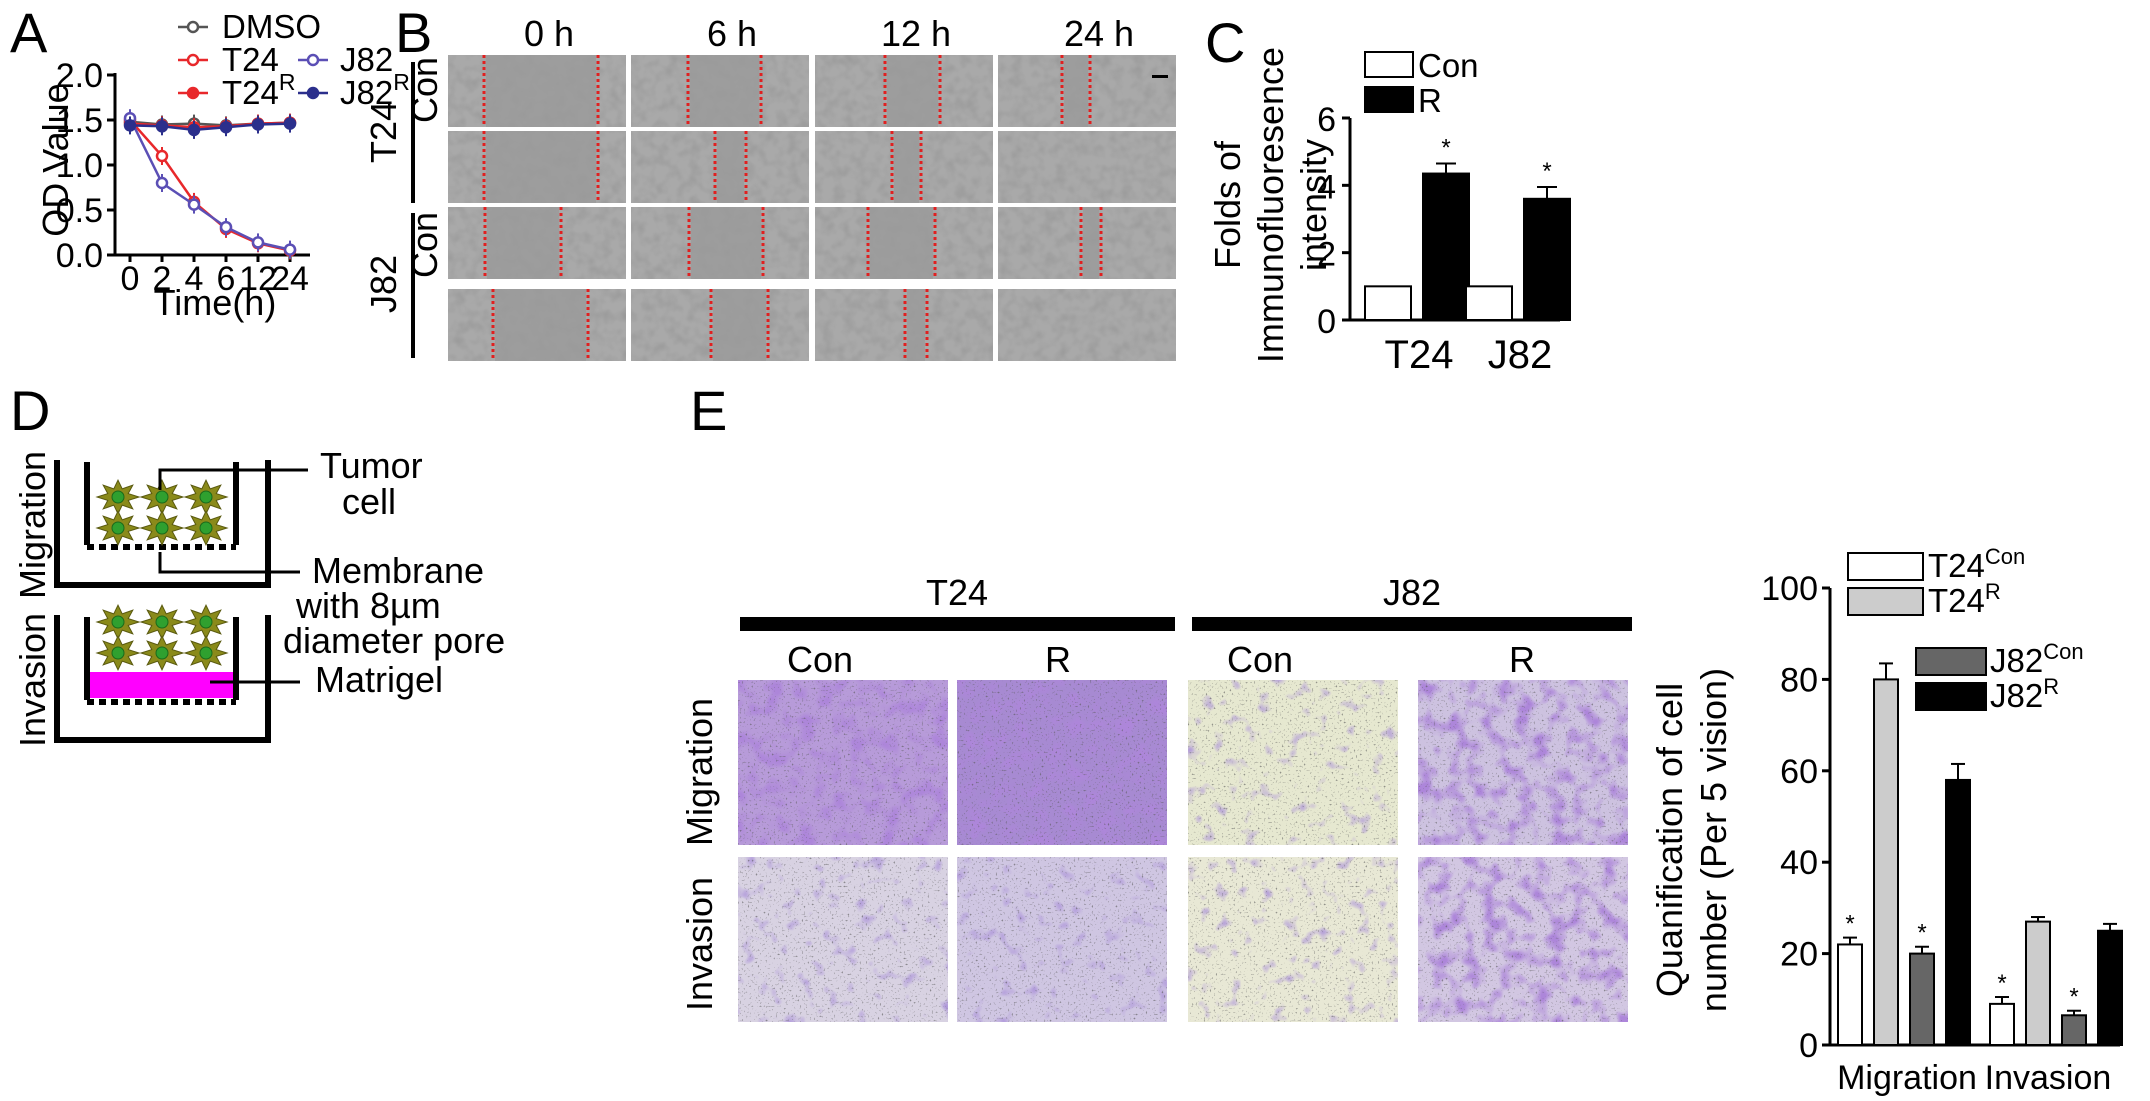  Describe the element at coordinates (549, 33) in the screenshot. I see `b-time-label: 0 h` at that location.